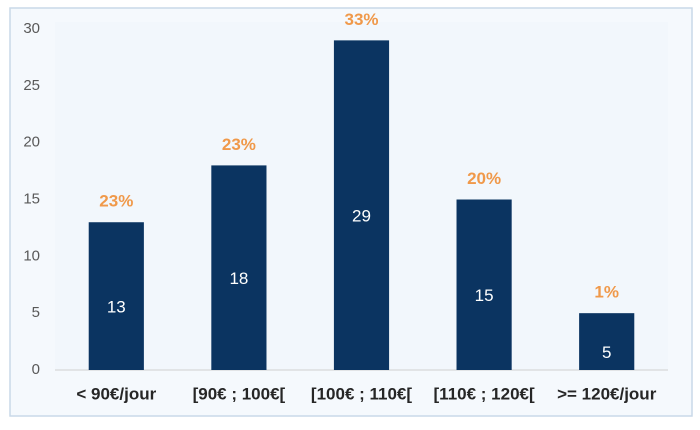  Describe the element at coordinates (36, 369) in the screenshot. I see `y-tick-label: 0` at that location.